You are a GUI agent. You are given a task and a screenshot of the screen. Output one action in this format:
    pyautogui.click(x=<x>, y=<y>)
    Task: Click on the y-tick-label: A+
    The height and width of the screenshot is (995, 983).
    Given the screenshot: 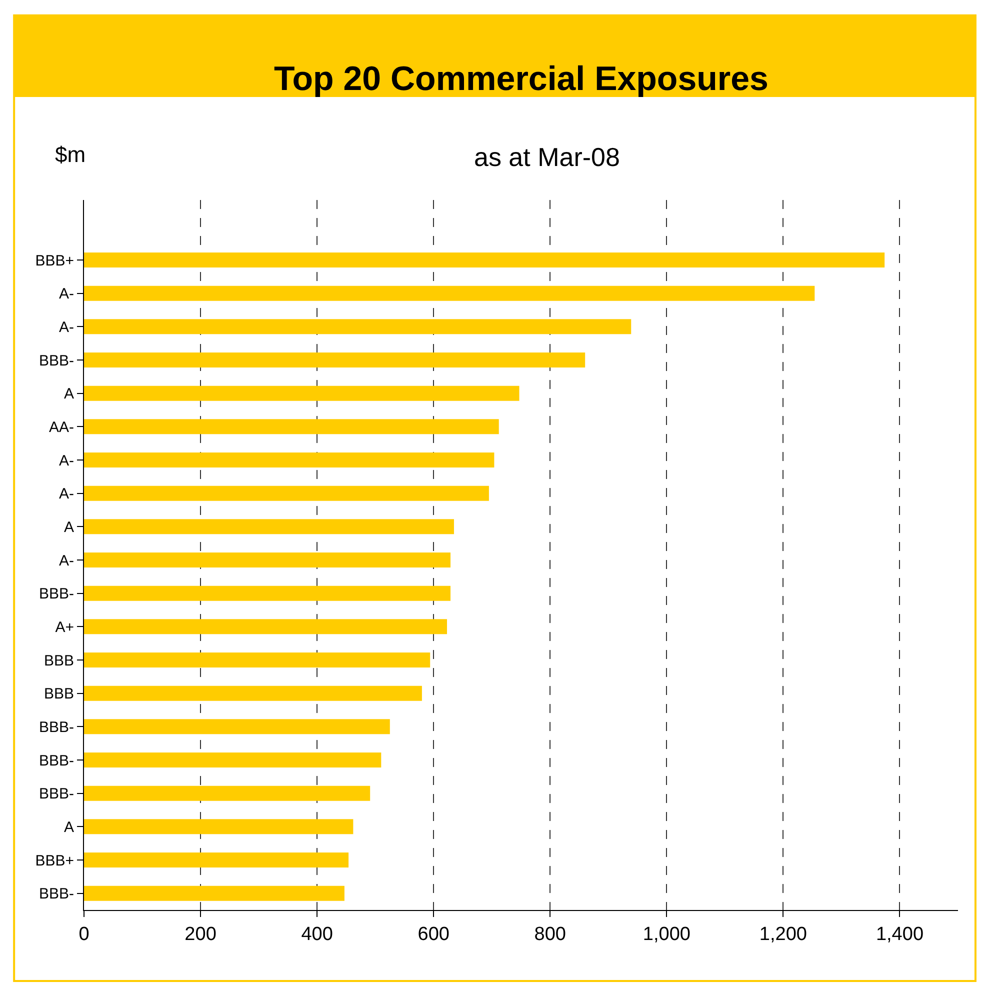 What is the action you would take?
    pyautogui.click(x=64, y=627)
    